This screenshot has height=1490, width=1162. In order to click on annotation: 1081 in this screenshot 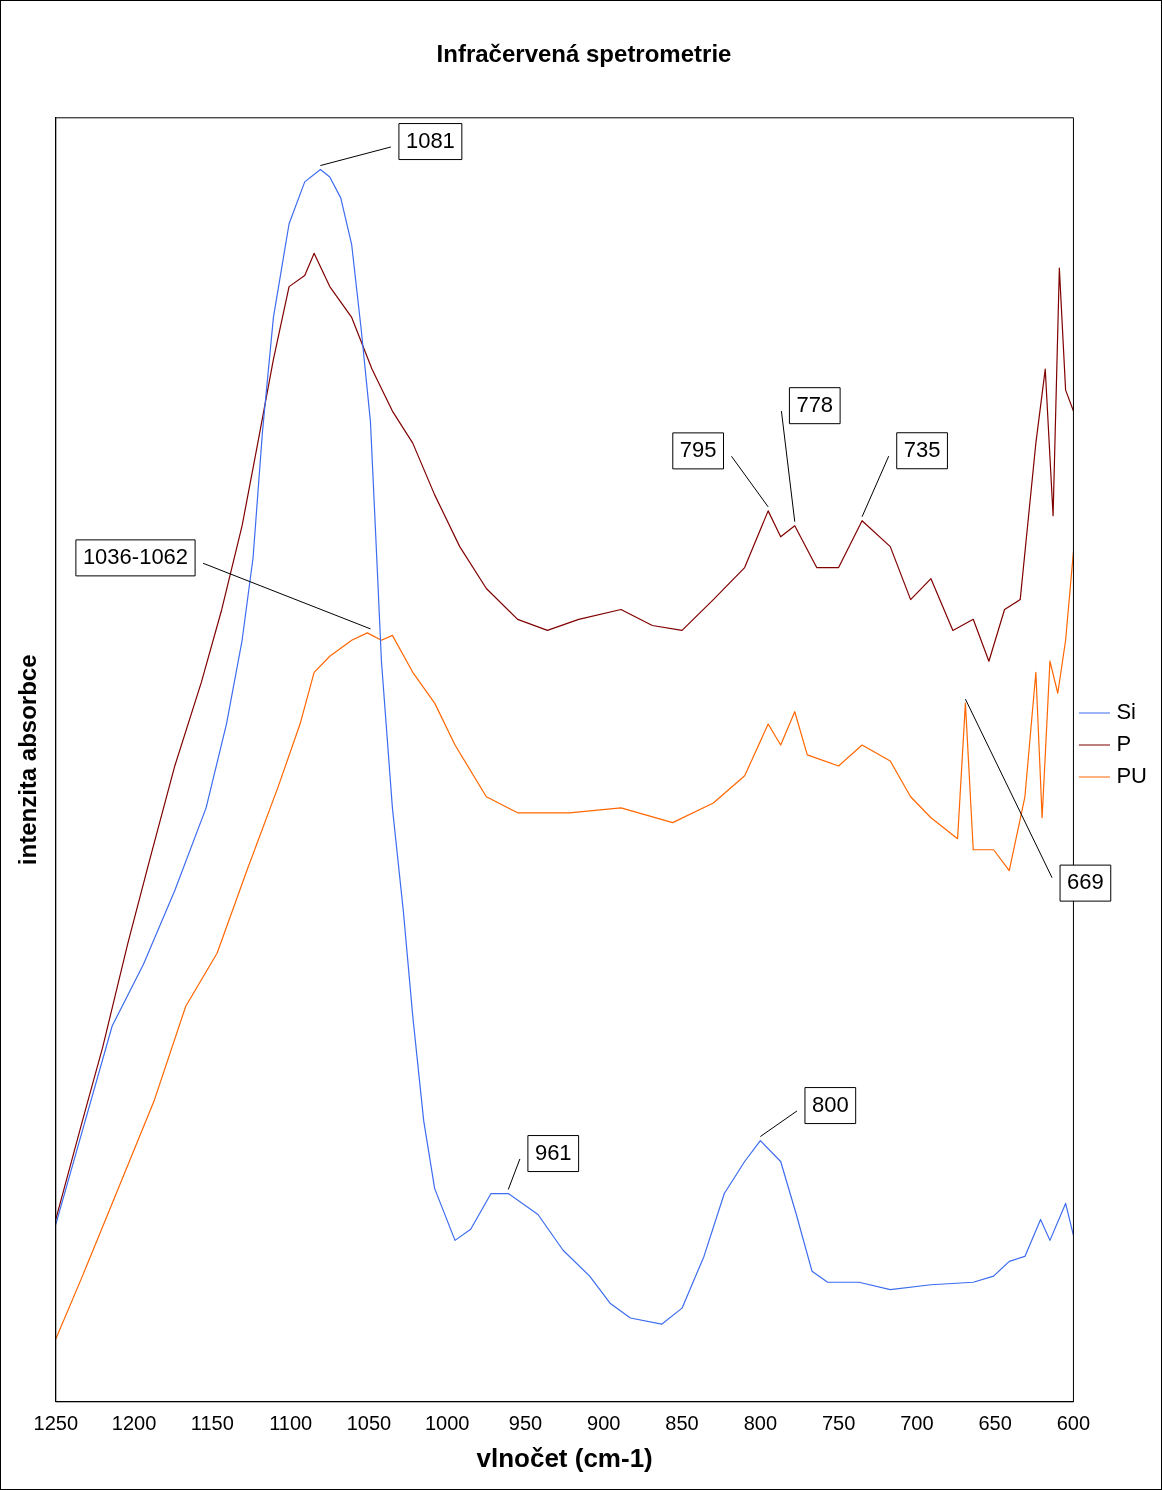, I will do `click(430, 140)`.